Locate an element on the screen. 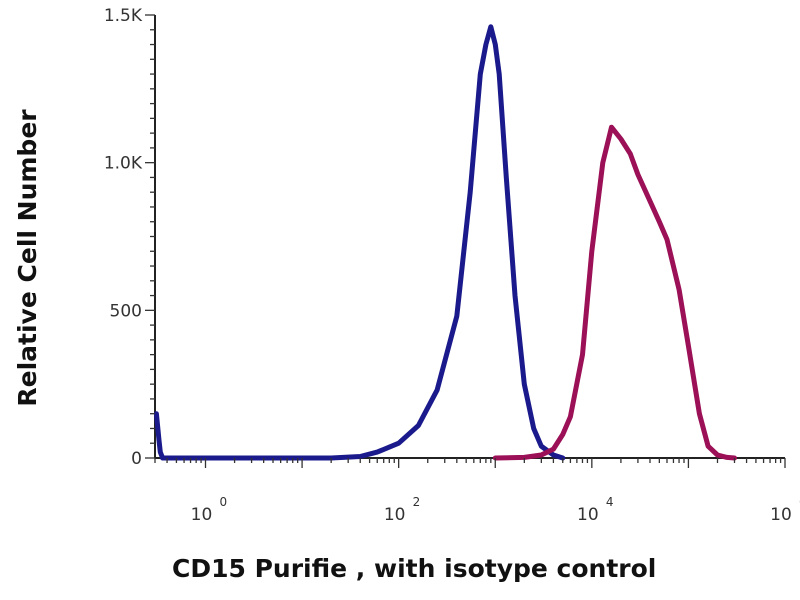  y-tick-label: 1.5K is located at coordinates (123, 16).